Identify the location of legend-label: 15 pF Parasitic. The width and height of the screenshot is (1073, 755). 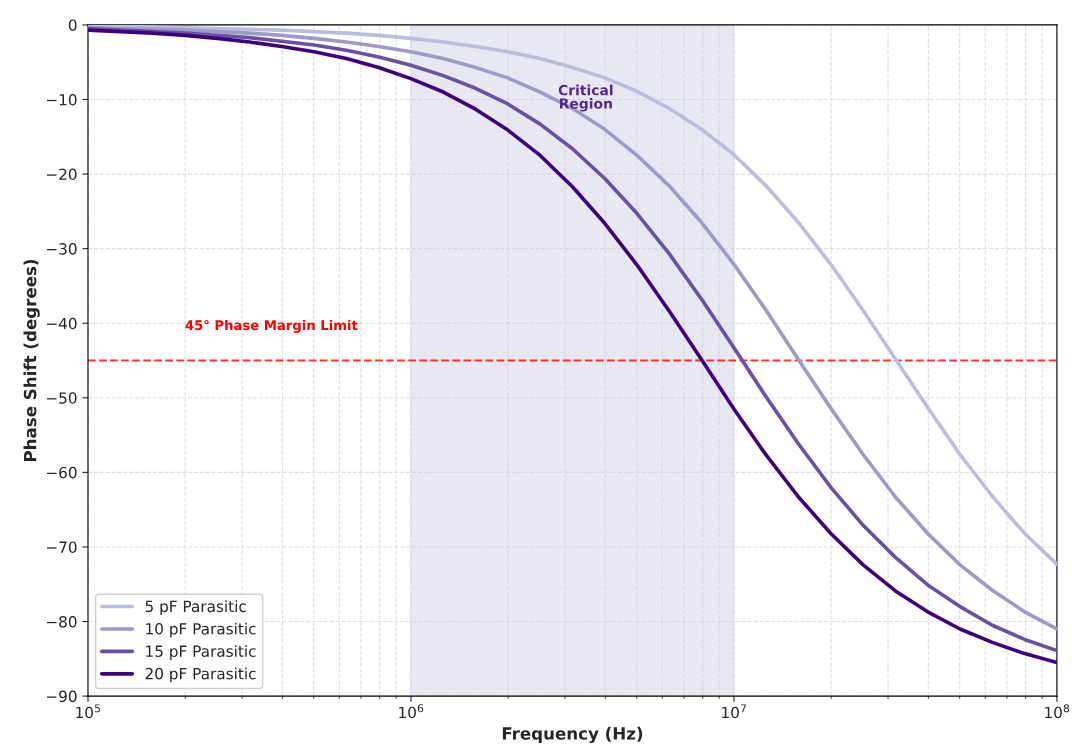
(201, 652).